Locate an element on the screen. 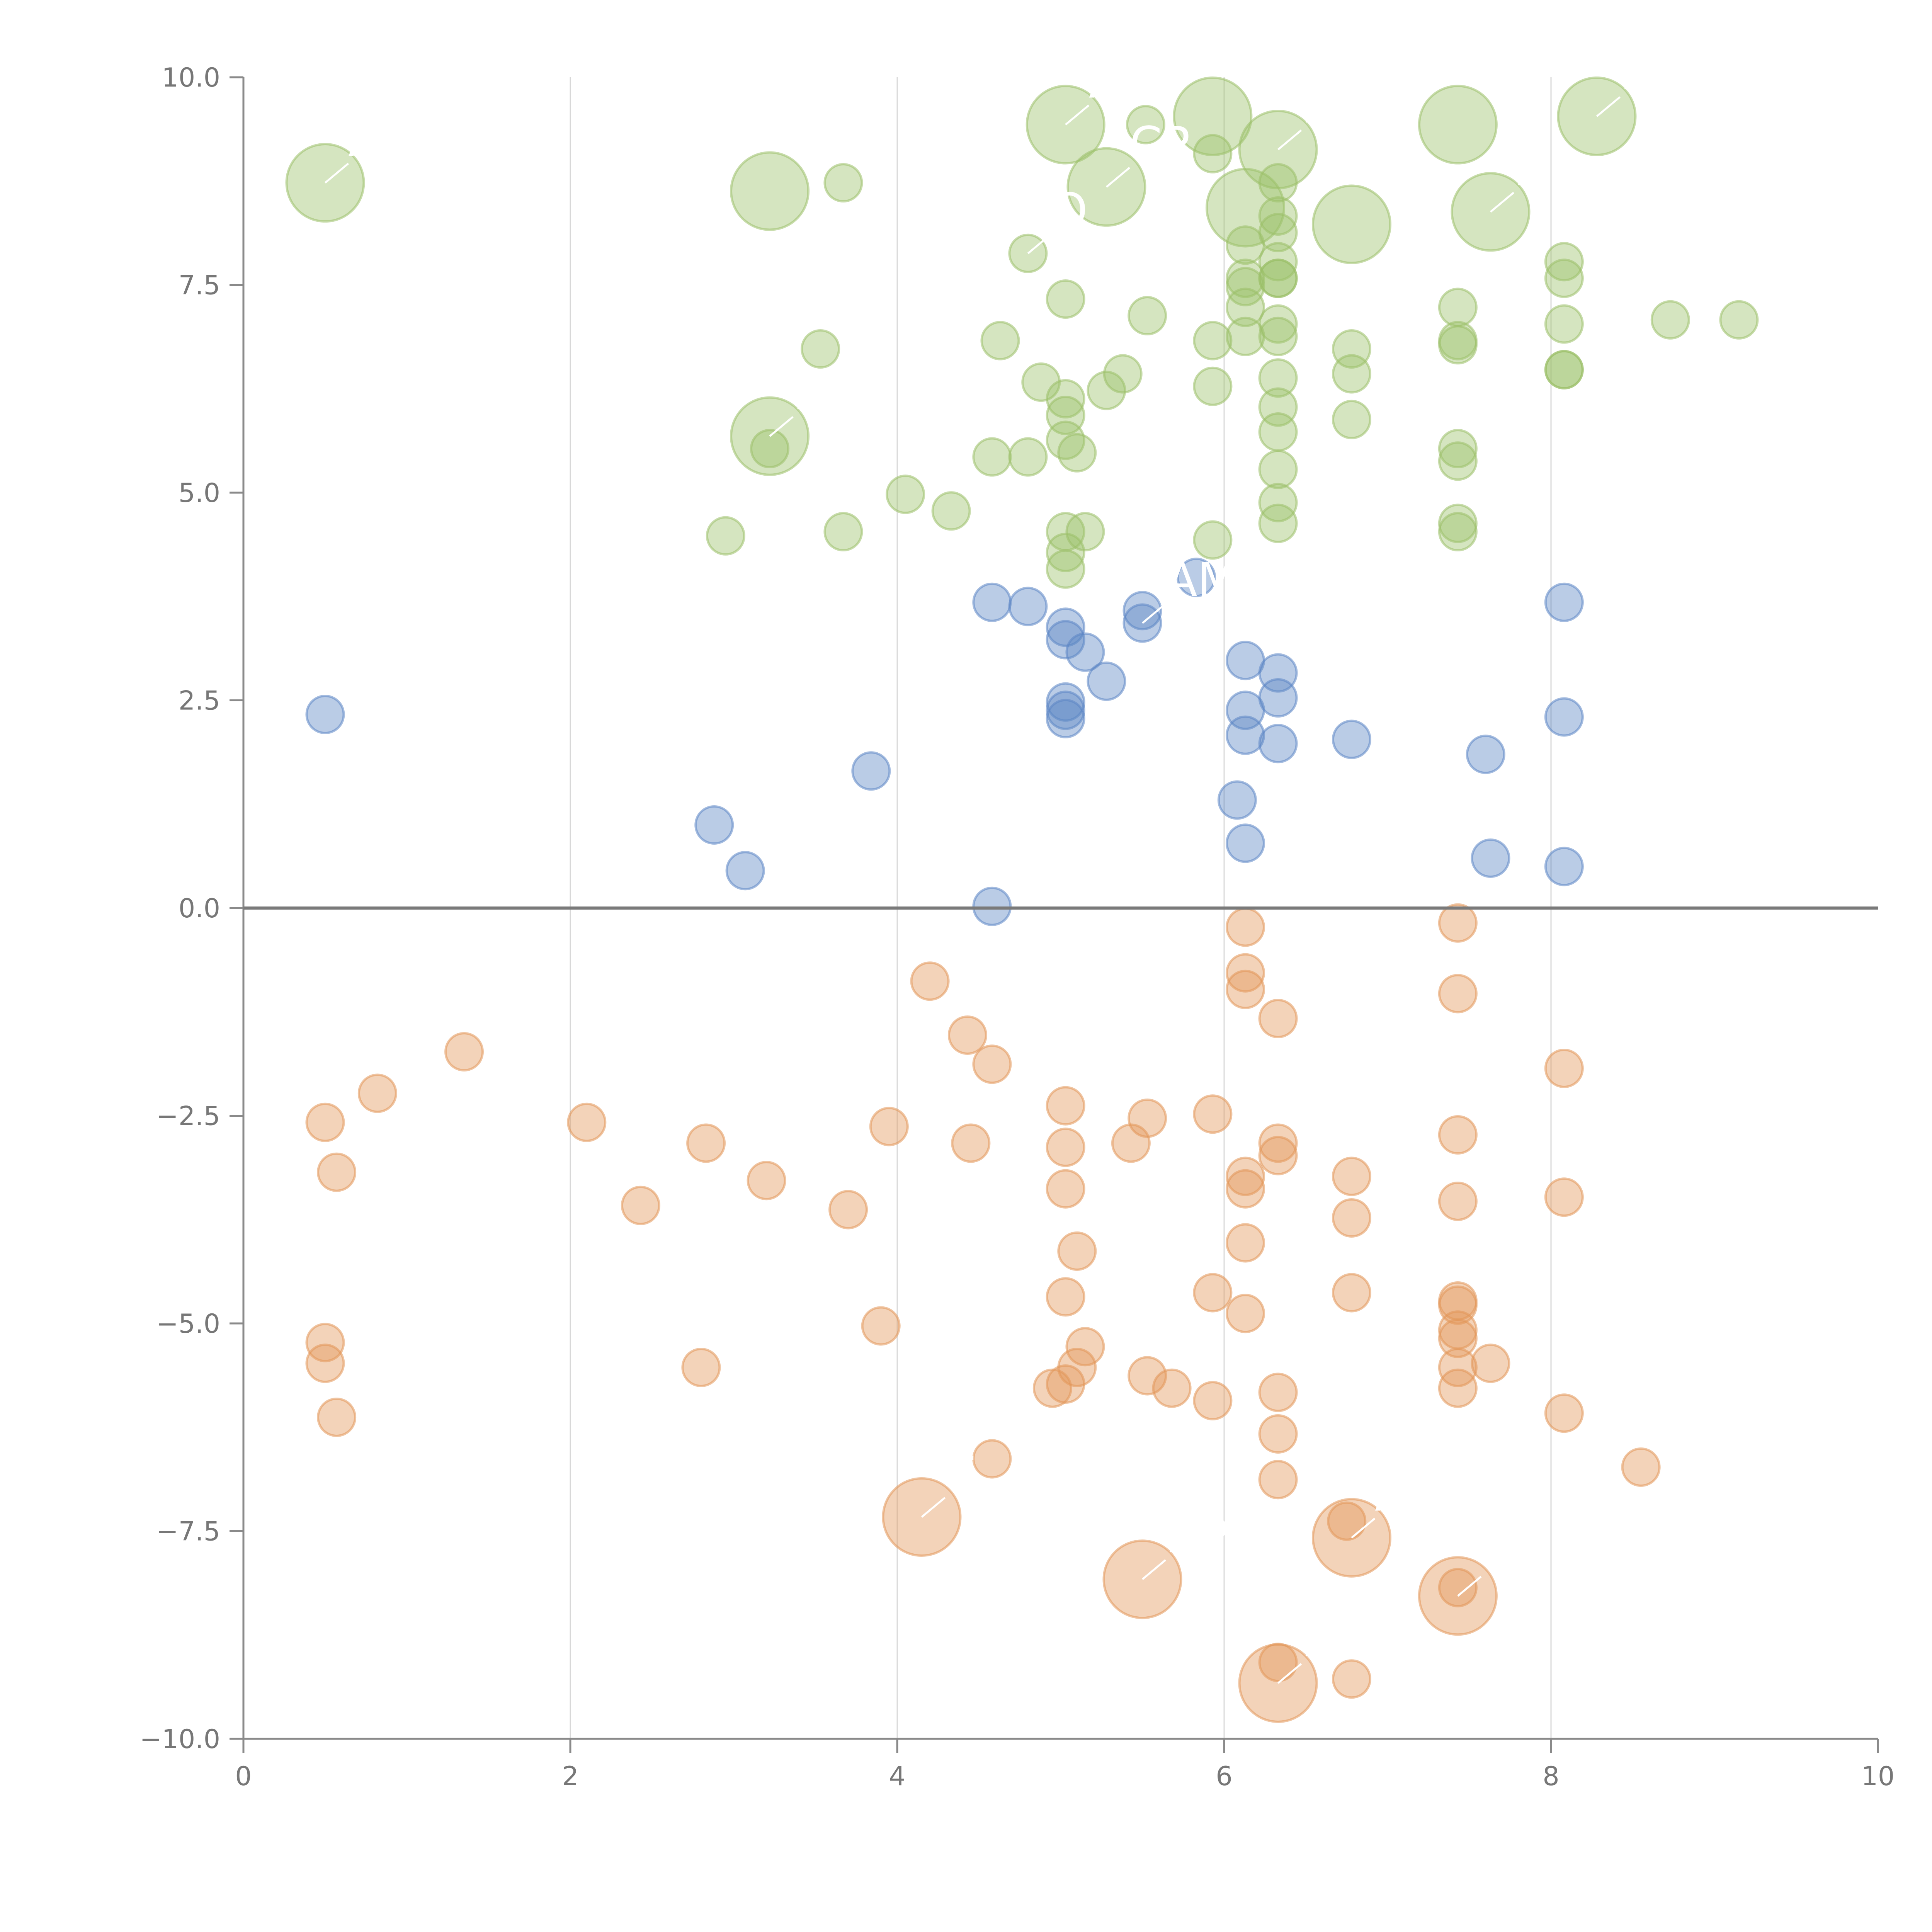 This screenshot has width=1932, height=1932. point-label-13: LT is located at coordinates (1325, 1641).